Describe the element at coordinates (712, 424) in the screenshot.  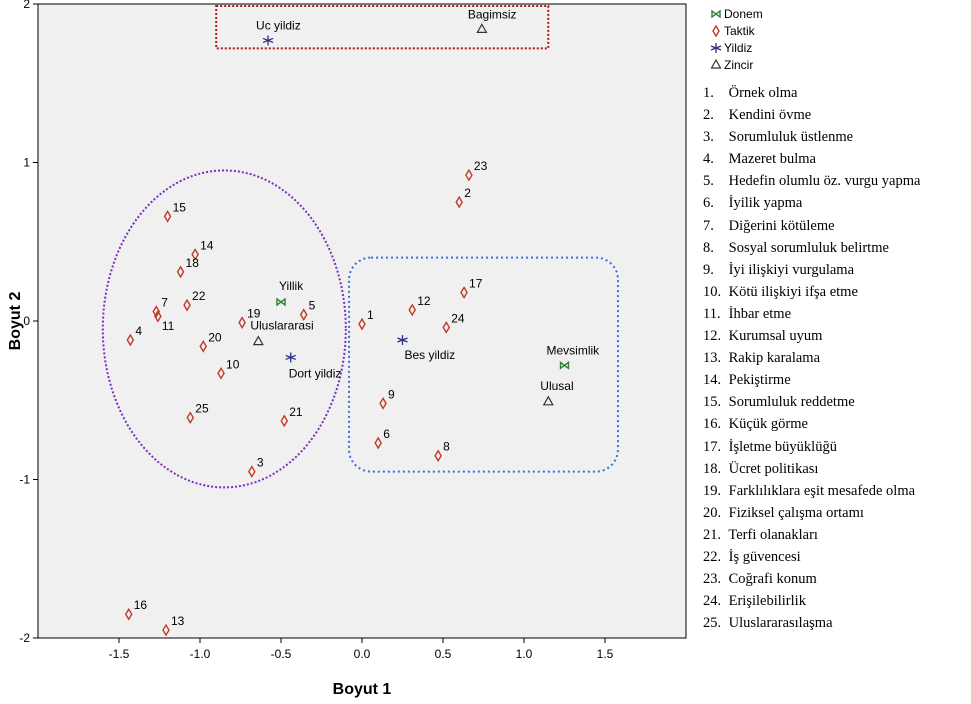
I see `legend-item-number: 16.` at that location.